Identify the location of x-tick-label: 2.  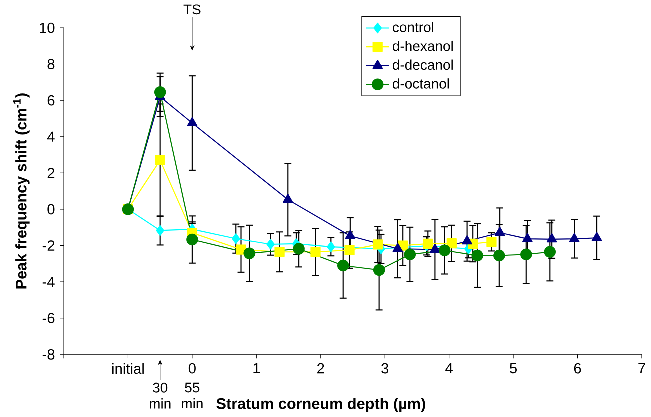
(321, 368).